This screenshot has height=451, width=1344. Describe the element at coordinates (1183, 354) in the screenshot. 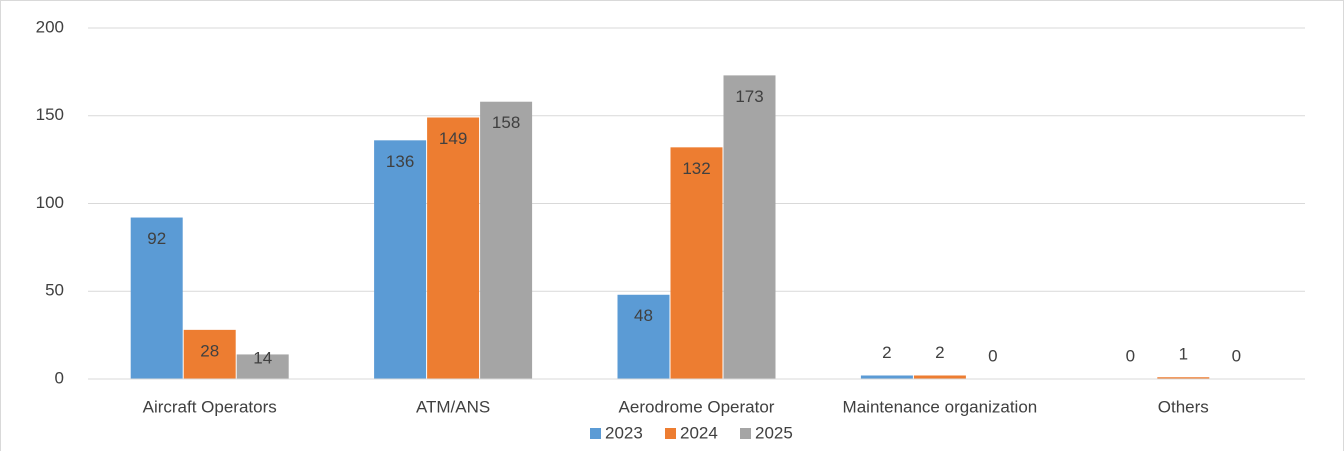

I see `data-label: 1` at that location.